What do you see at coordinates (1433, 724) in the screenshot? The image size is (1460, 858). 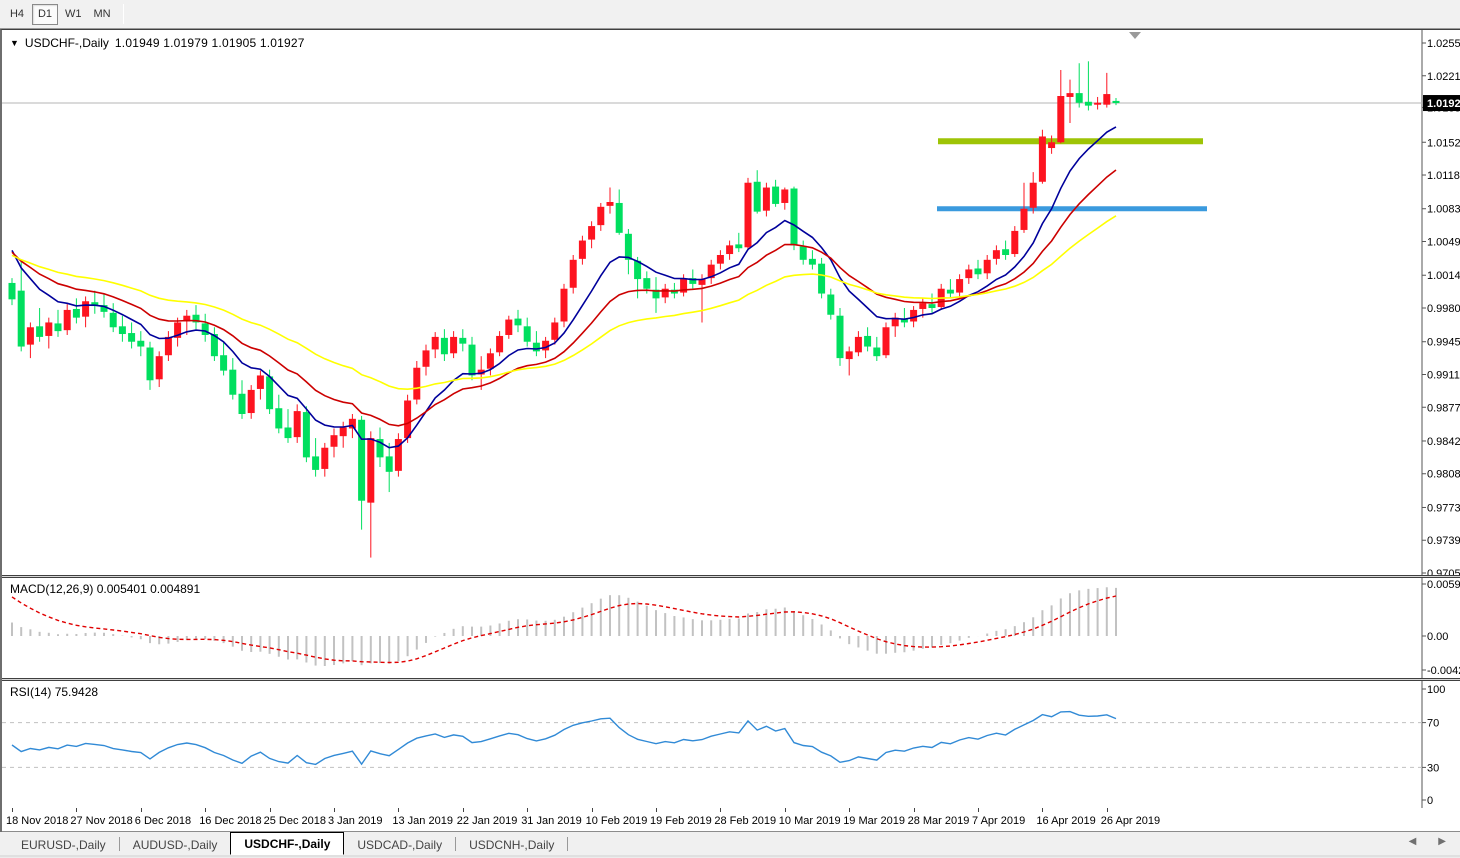 I see `svg-text: 70` at bounding box center [1433, 724].